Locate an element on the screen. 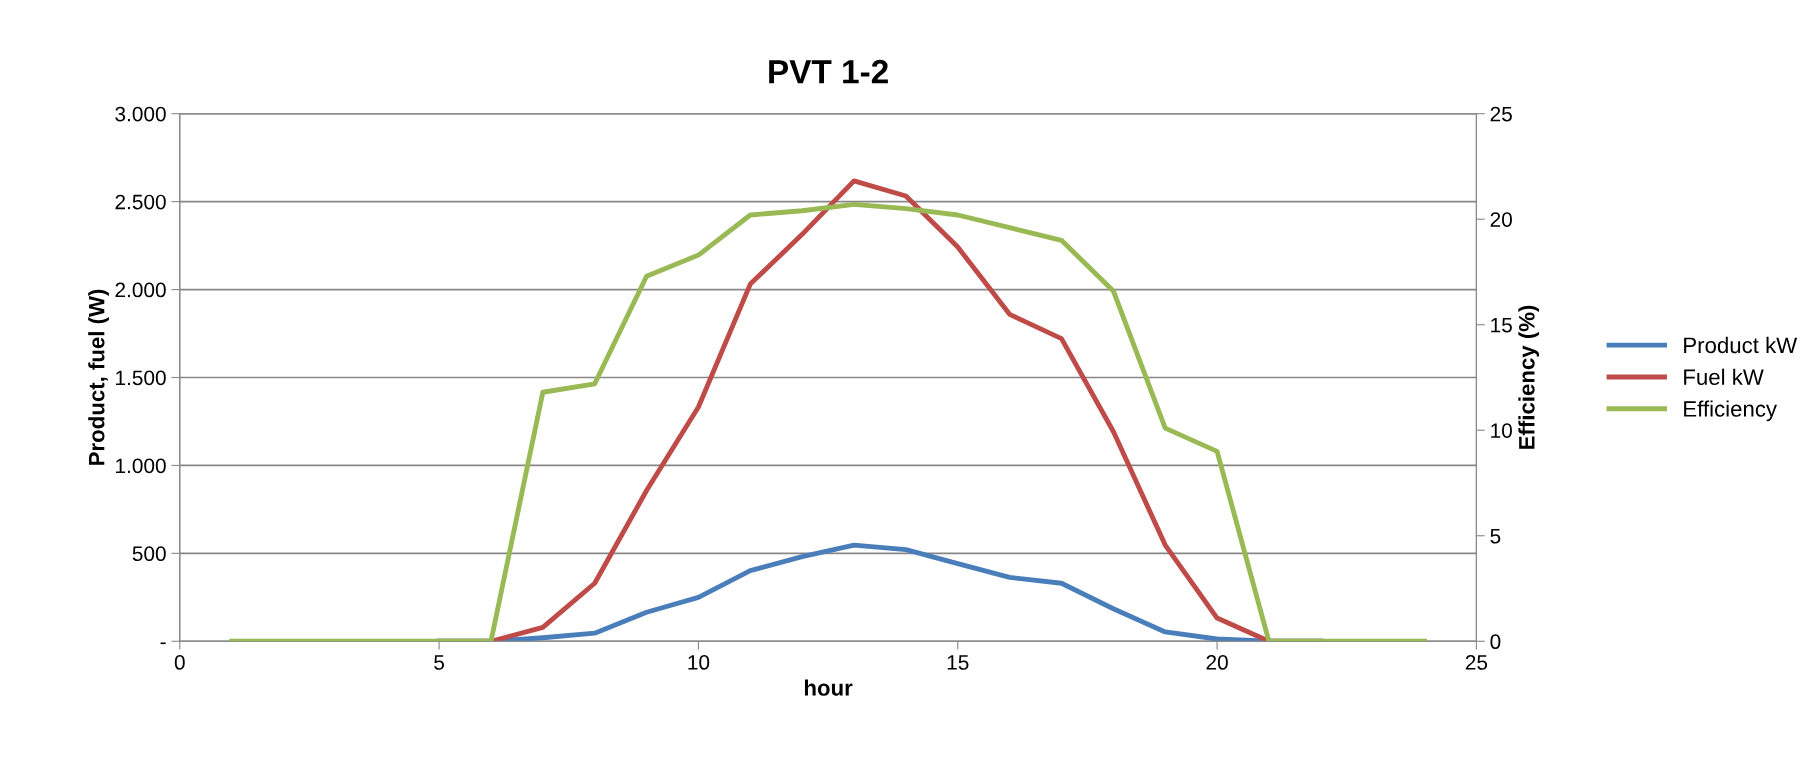  x-tick-label: 25 is located at coordinates (1476, 662).